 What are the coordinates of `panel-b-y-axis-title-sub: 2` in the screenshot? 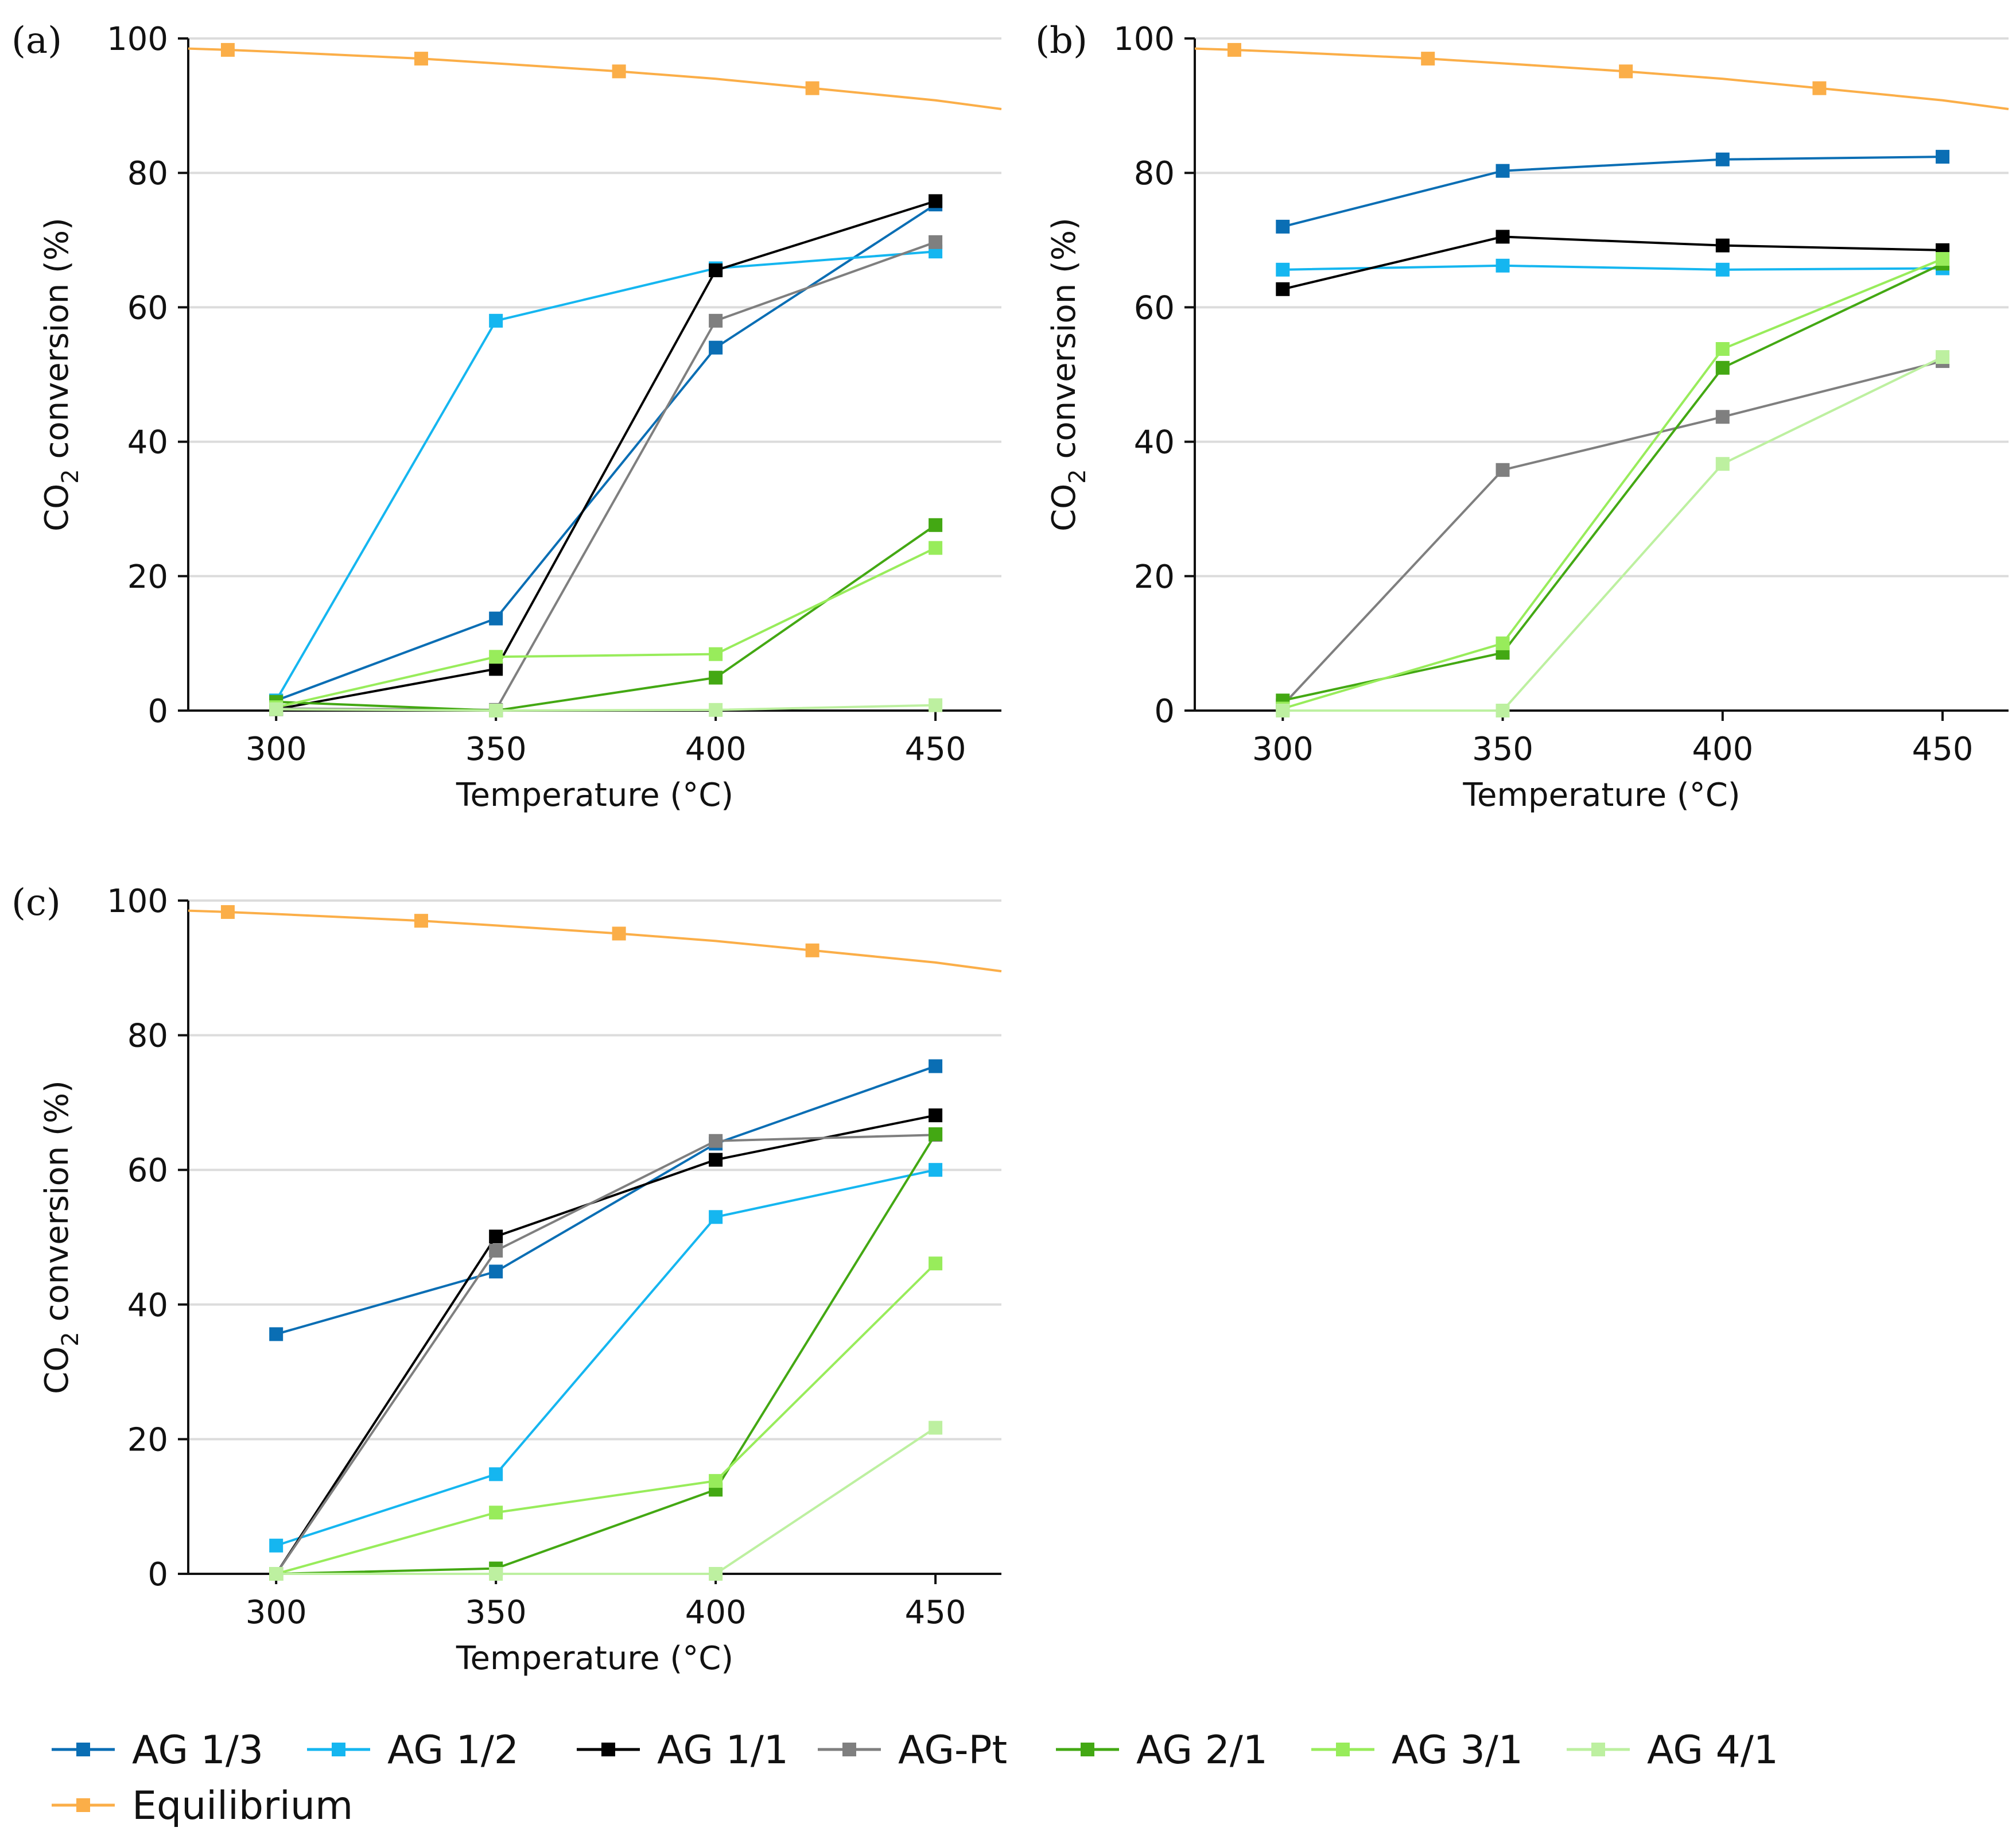 It's located at (1078, 476).